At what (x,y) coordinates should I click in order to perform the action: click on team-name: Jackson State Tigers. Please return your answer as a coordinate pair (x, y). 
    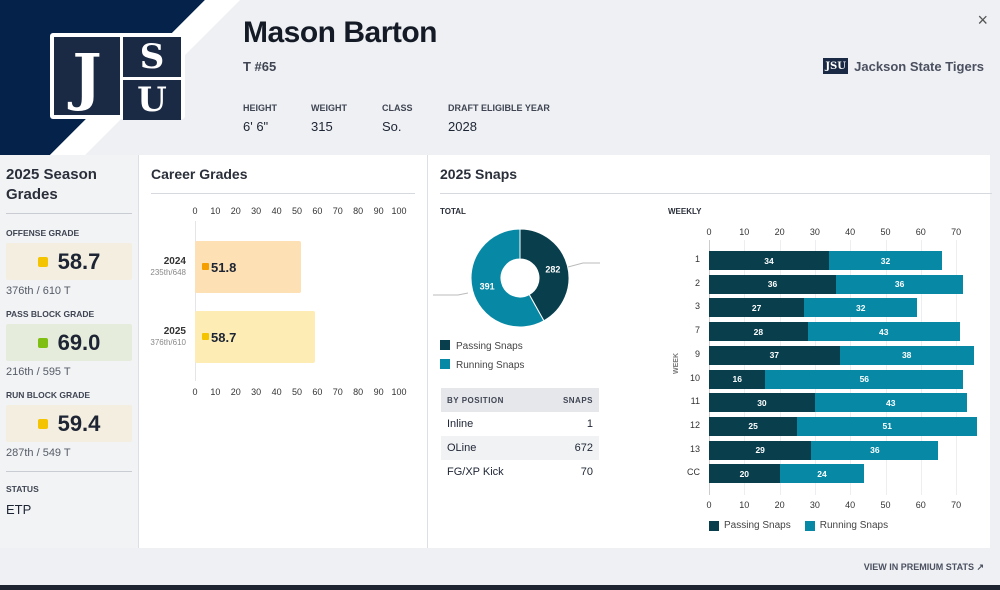
    Looking at the image, I should click on (919, 66).